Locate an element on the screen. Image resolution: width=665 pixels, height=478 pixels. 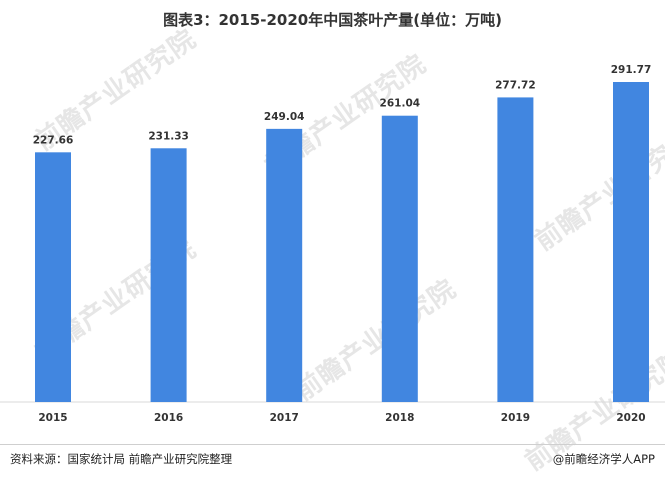
data-label-2019: 277.72 is located at coordinates (515, 85).